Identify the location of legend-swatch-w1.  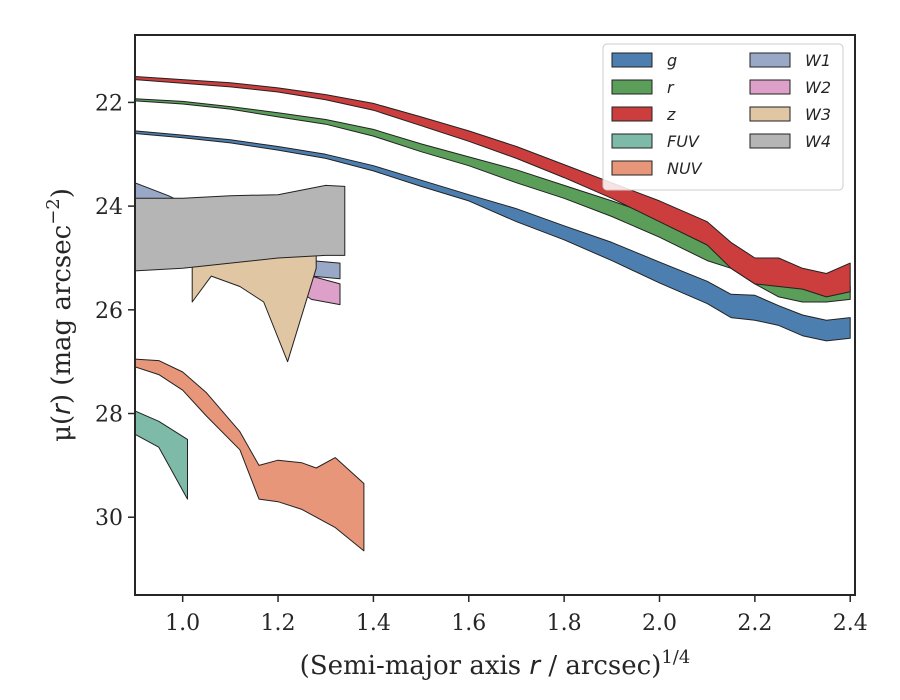
(770, 60).